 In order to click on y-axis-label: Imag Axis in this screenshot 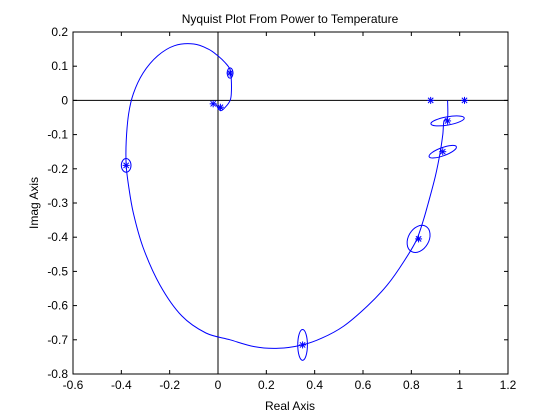, I will do `click(34, 203)`.